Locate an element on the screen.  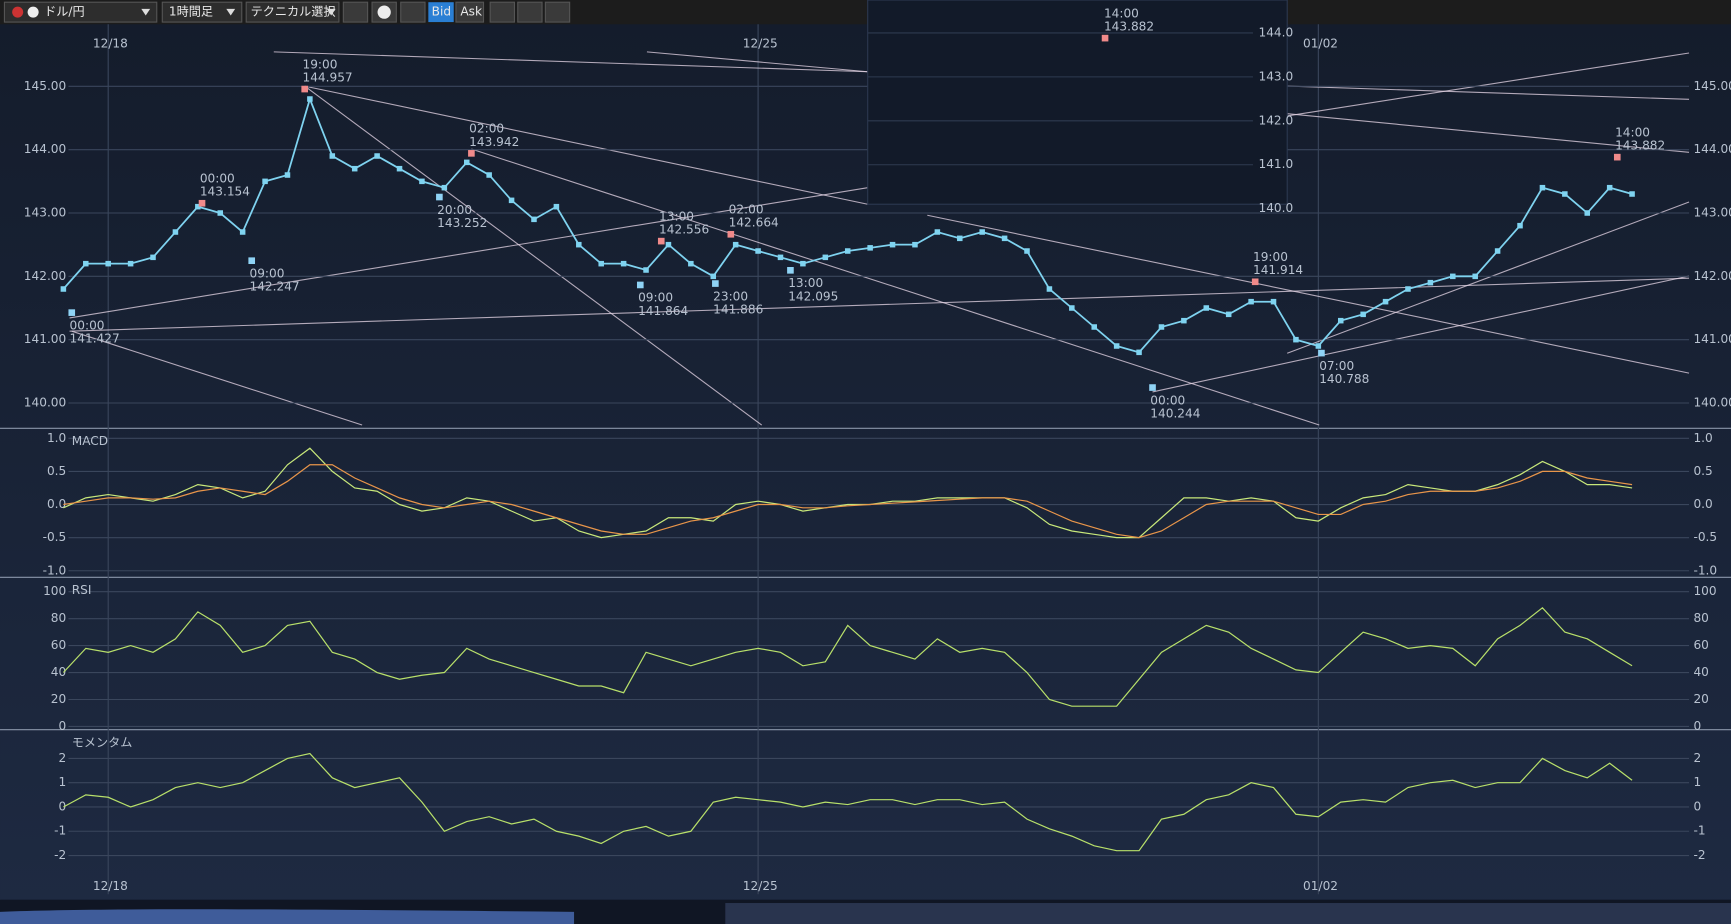
bid-button is located at coordinates (441, 12).